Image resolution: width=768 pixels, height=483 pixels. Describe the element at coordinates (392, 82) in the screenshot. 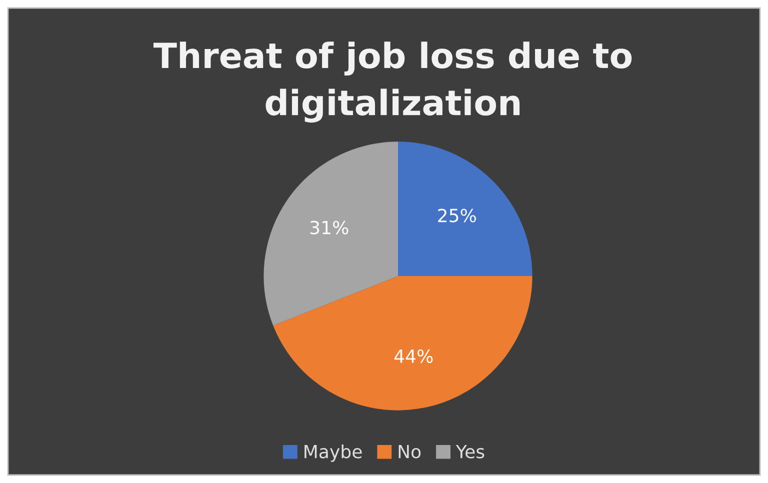

I see `chart-title: Threat of job loss due to digitalization` at that location.